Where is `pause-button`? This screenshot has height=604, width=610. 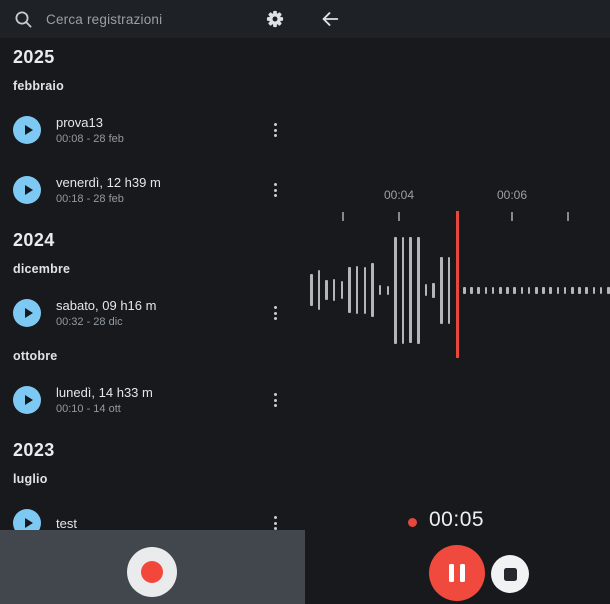 pause-button is located at coordinates (457, 573).